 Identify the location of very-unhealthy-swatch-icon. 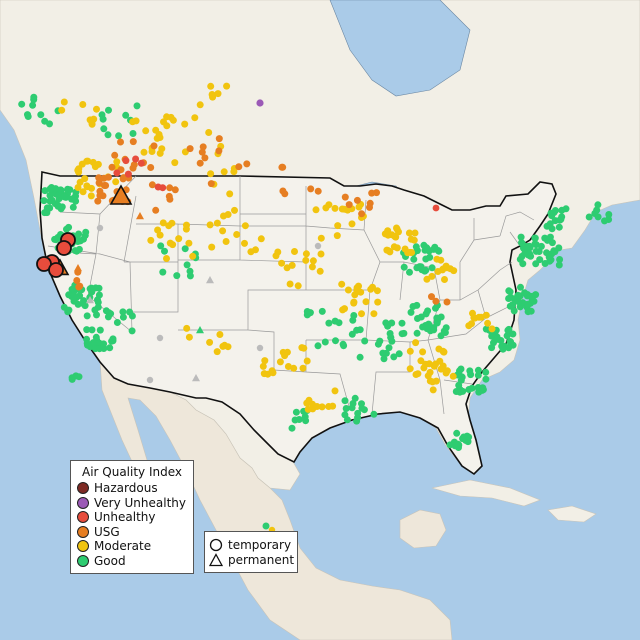
(83, 502).